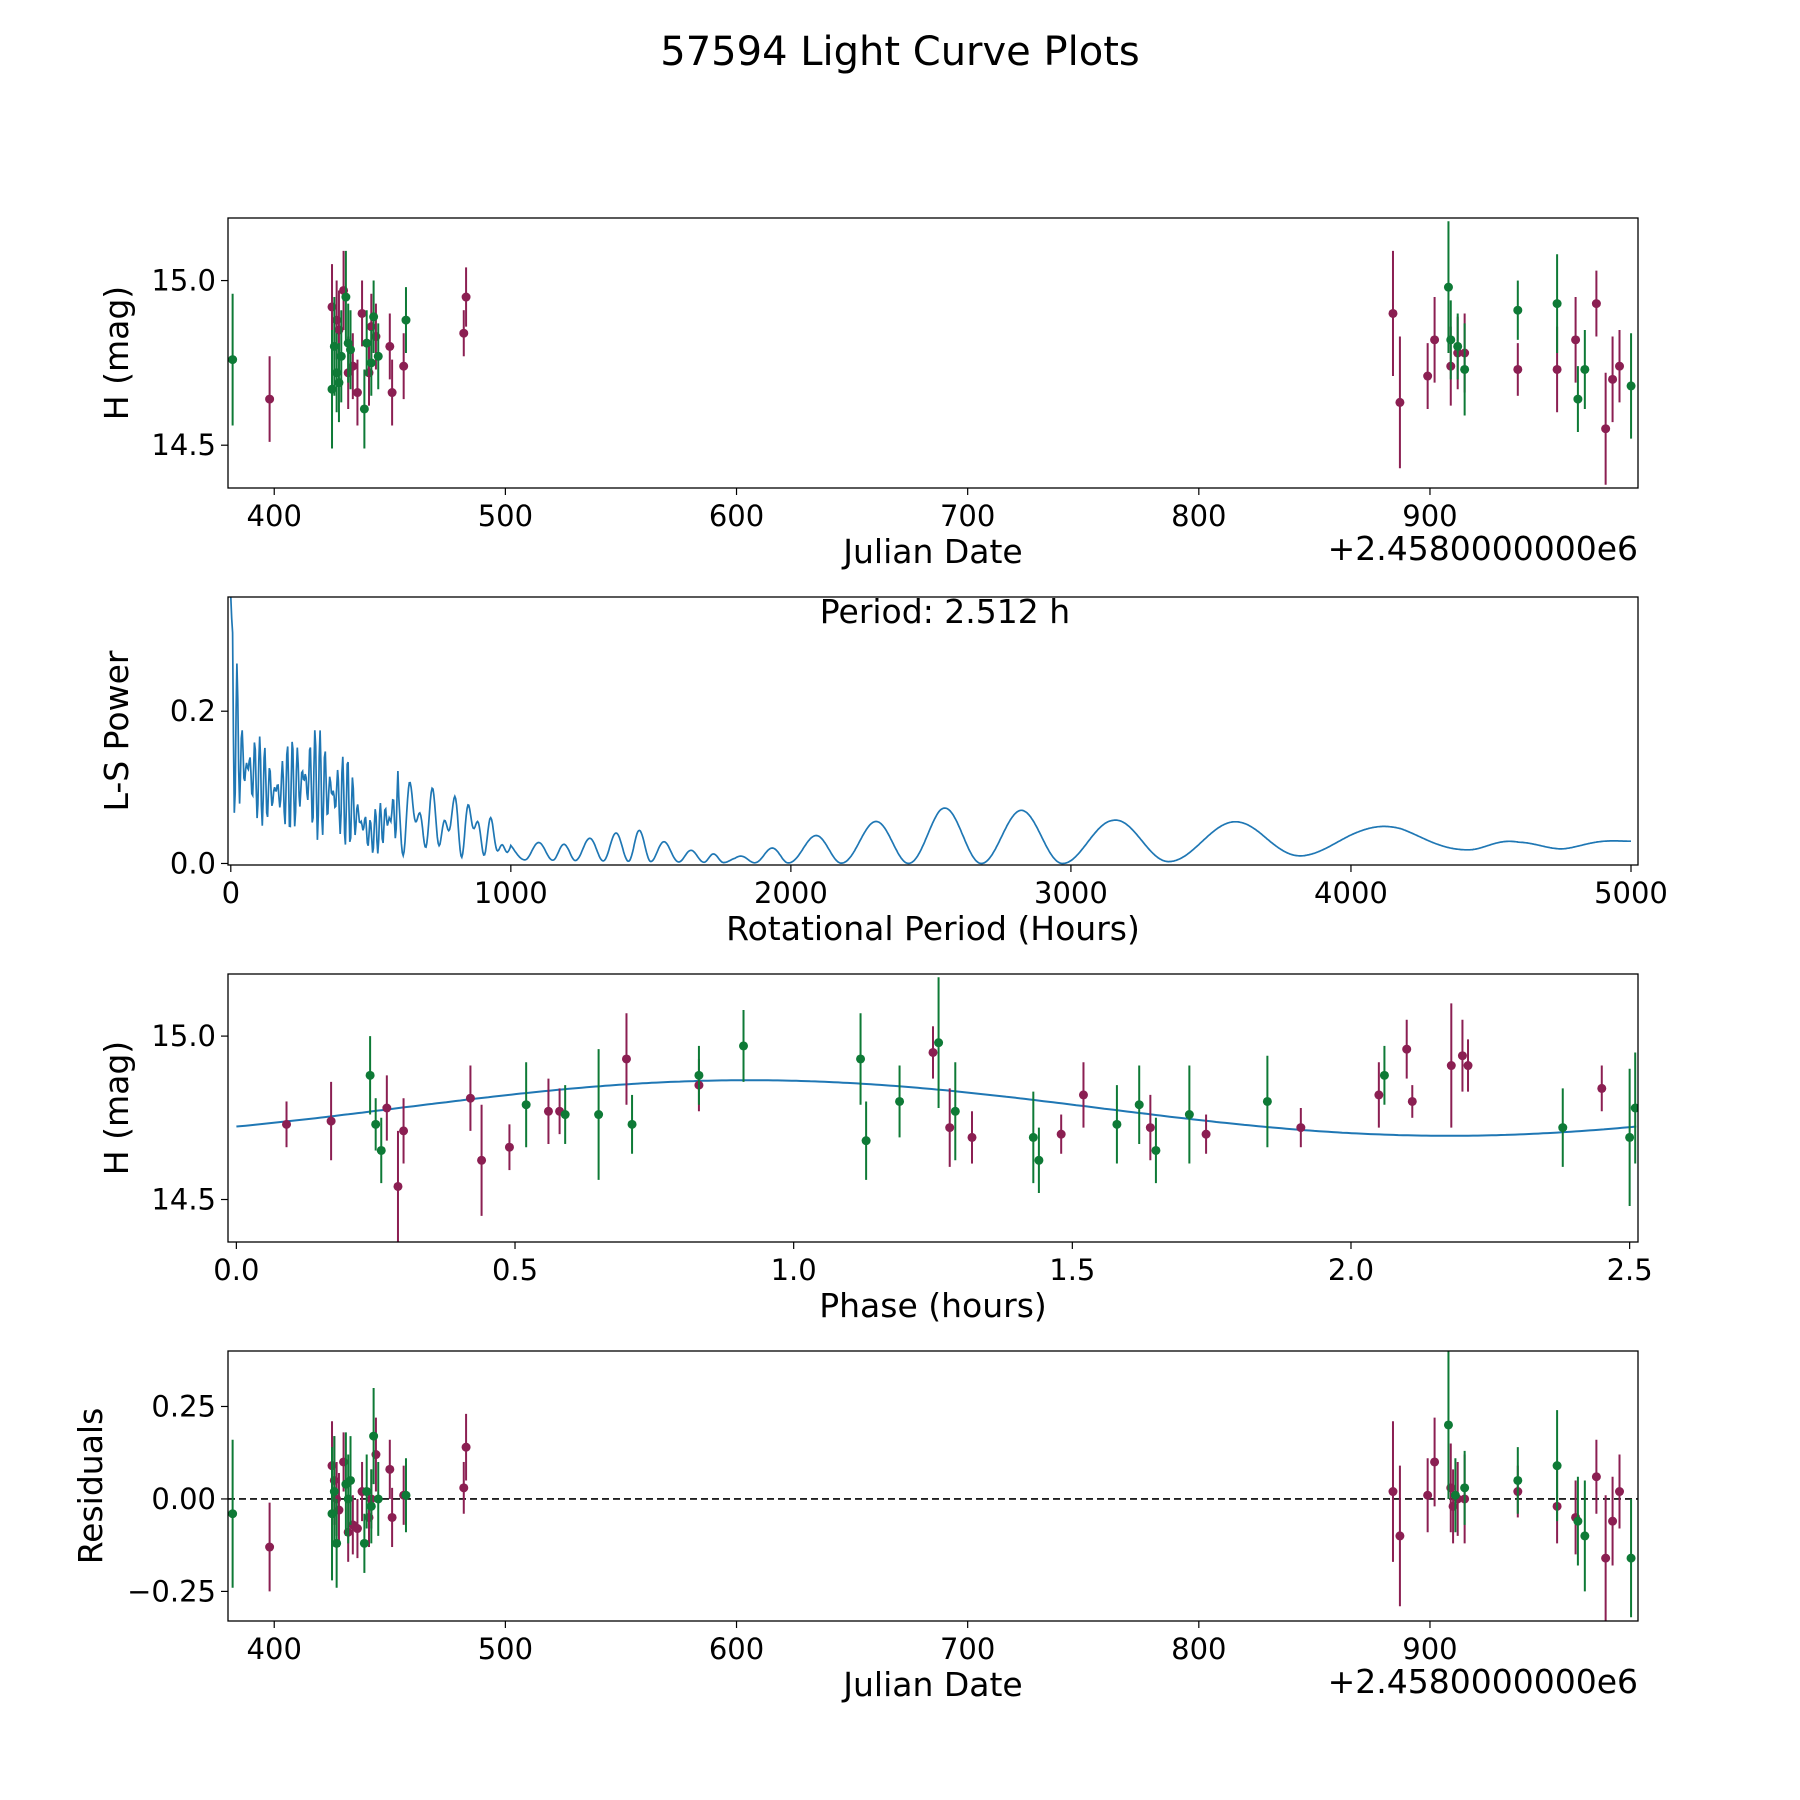 The image size is (1800, 1800). I want to click on x-tick-label: 400, so click(274, 1649).